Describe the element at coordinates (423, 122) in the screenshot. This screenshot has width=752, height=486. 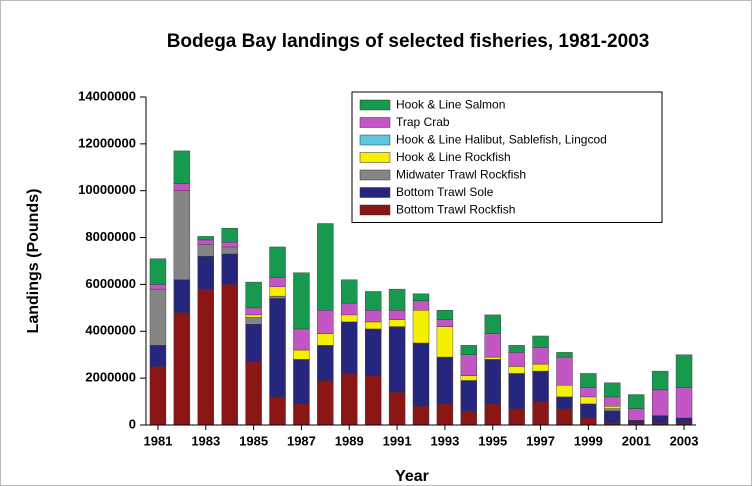
I see `legend-label: Trap Crab` at that location.